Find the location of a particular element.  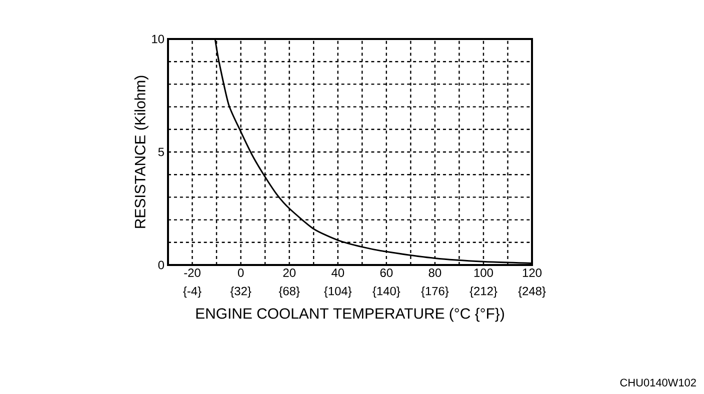

x2-tick-label: {-4} is located at coordinates (192, 292).